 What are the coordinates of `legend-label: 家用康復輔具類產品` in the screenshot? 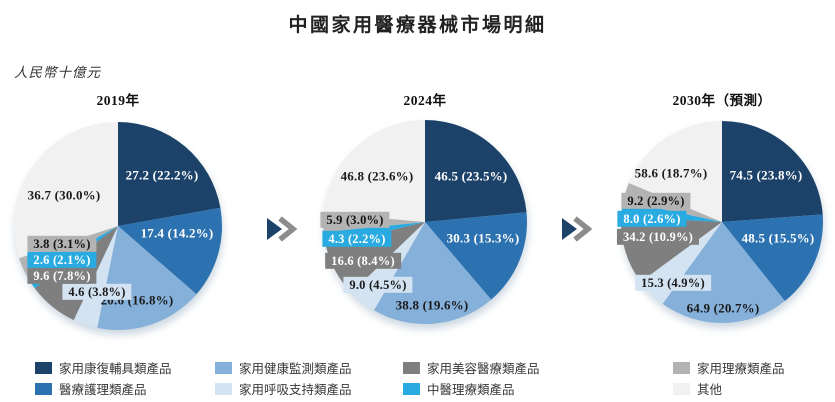 It's located at (115, 369).